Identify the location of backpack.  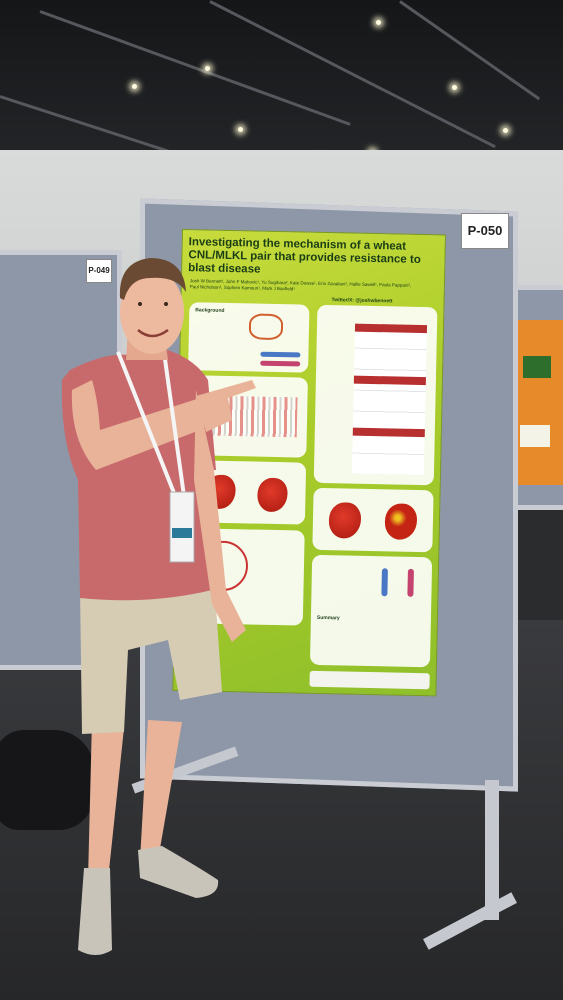
(47, 780).